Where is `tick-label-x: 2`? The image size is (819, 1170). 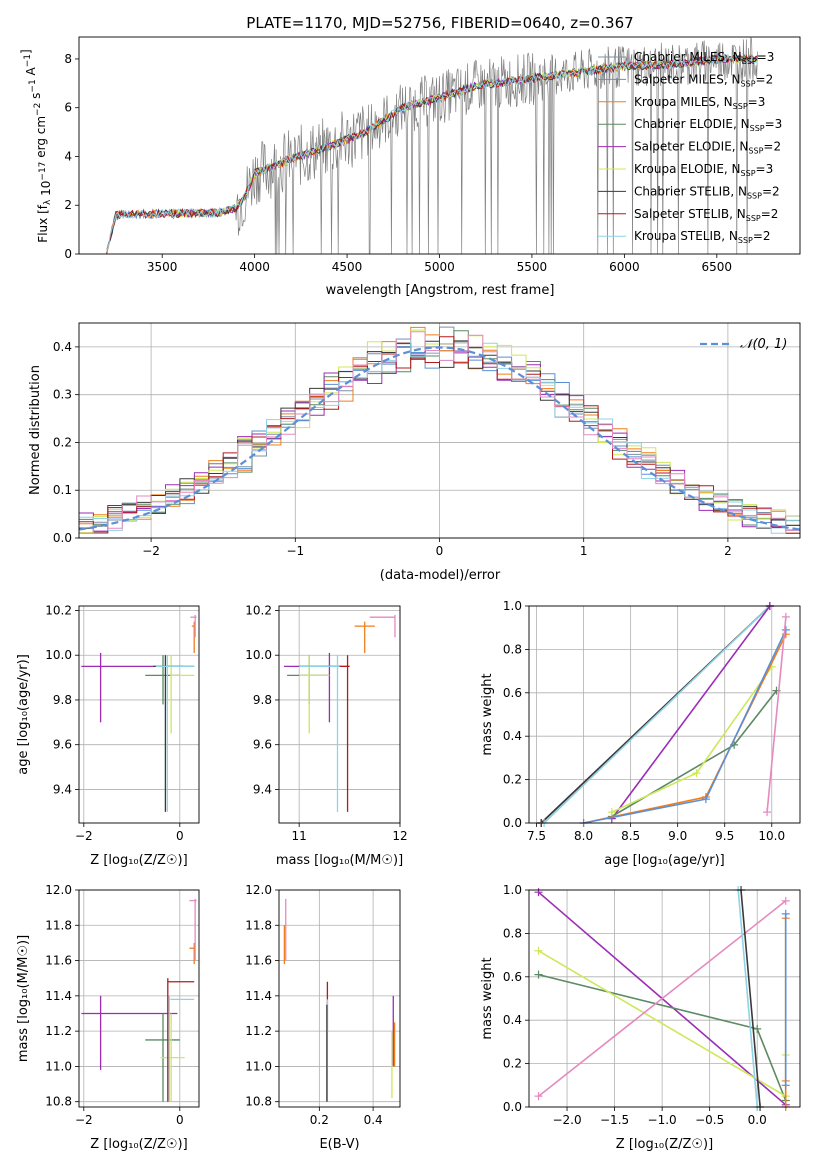 tick-label-x: 2 is located at coordinates (728, 551).